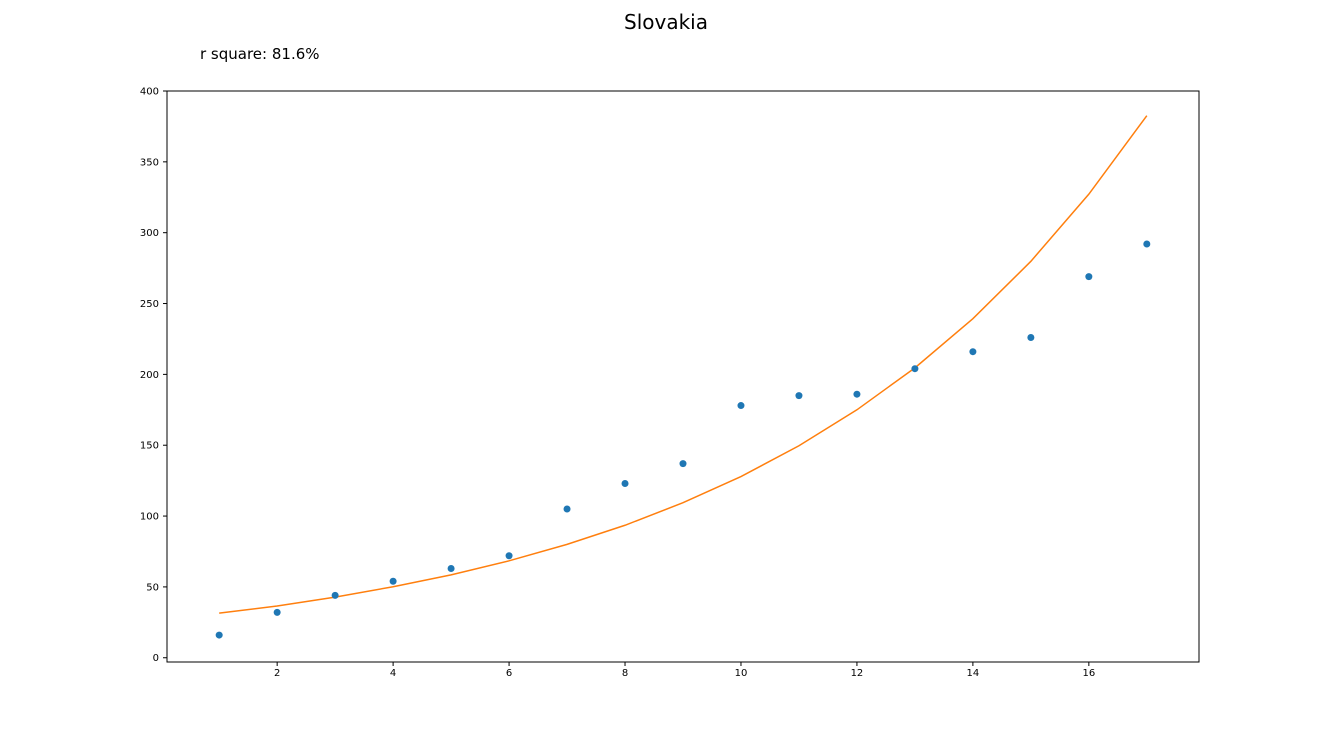 This screenshot has height=756, width=1332. Describe the element at coordinates (149, 162) in the screenshot. I see `y-tick-label: 350` at that location.